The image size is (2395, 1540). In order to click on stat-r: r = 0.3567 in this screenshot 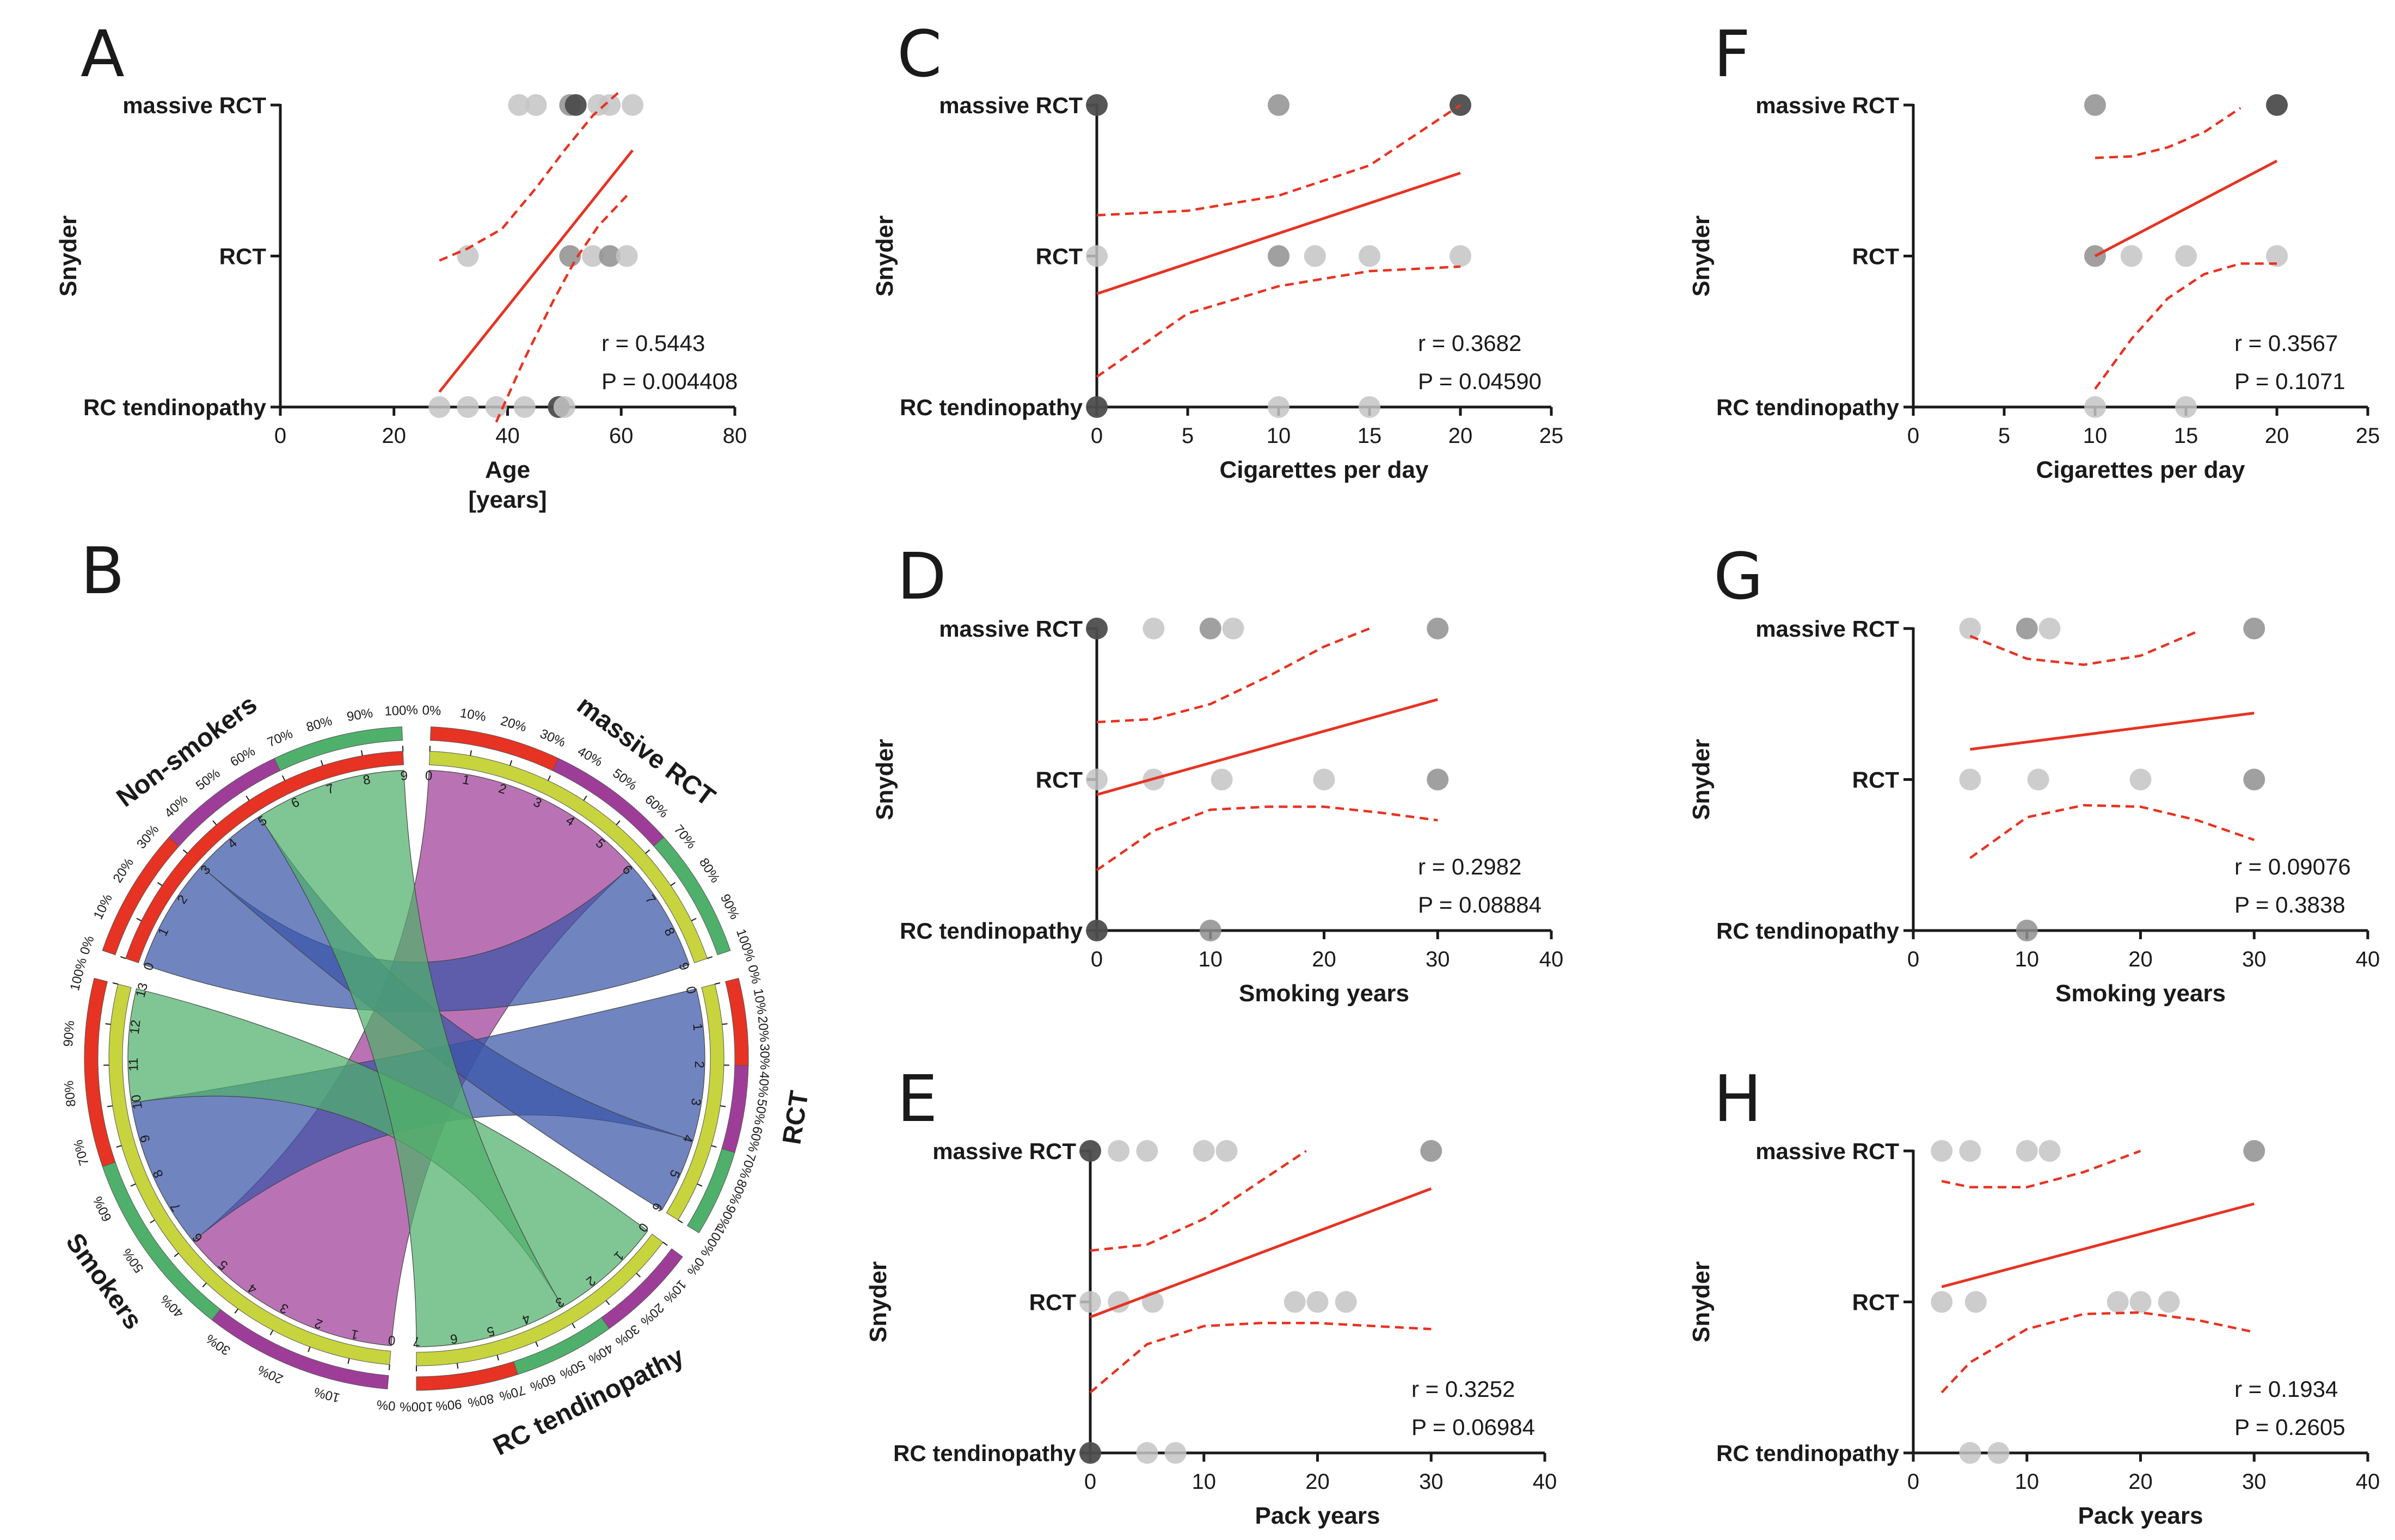, I will do `click(2286, 343)`.